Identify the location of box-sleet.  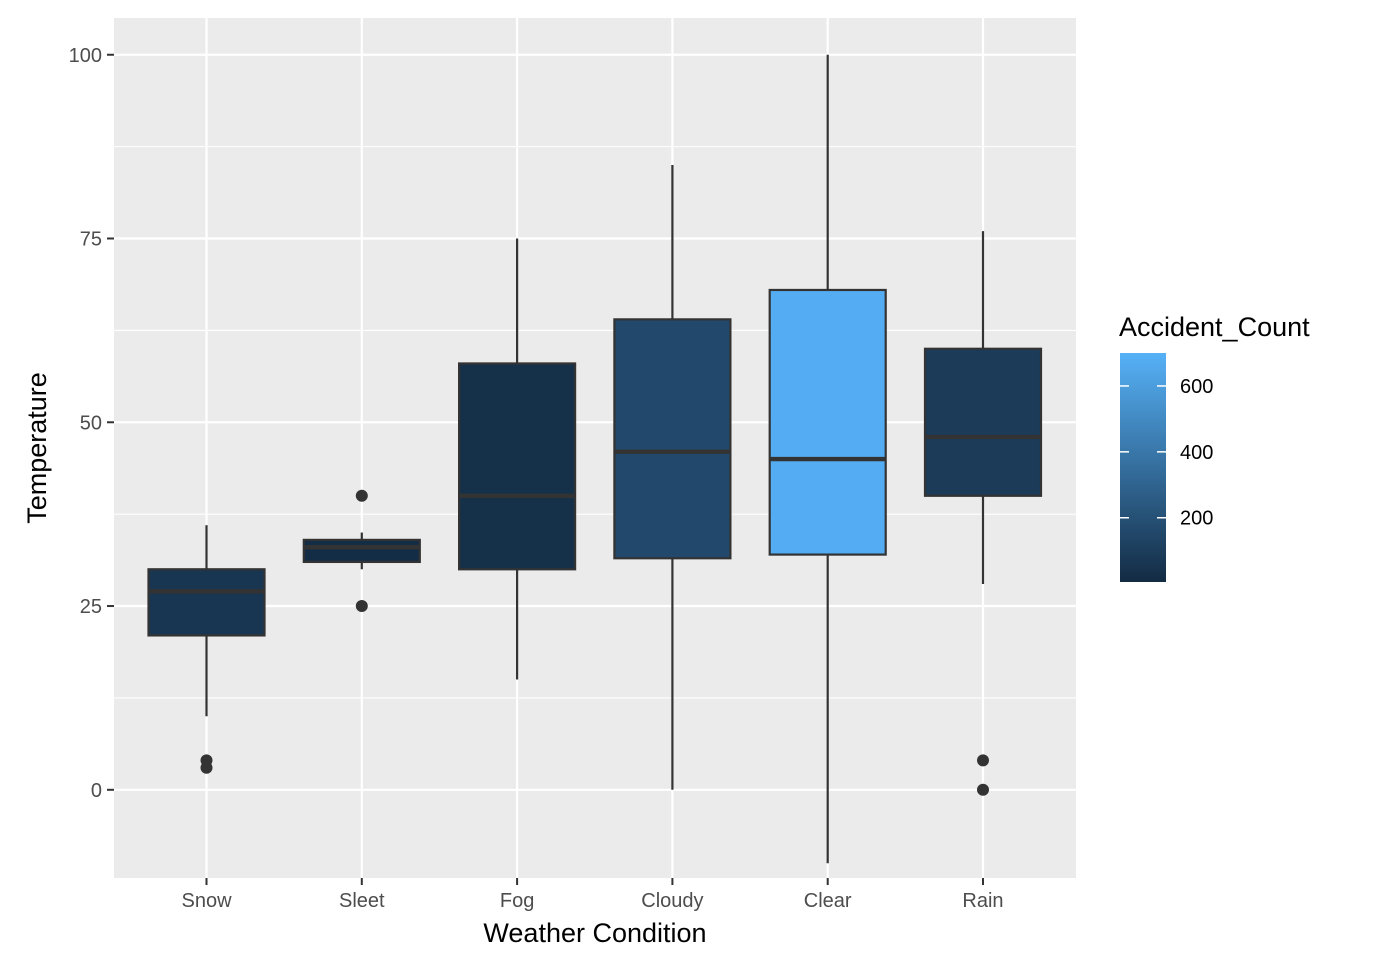
(361, 551).